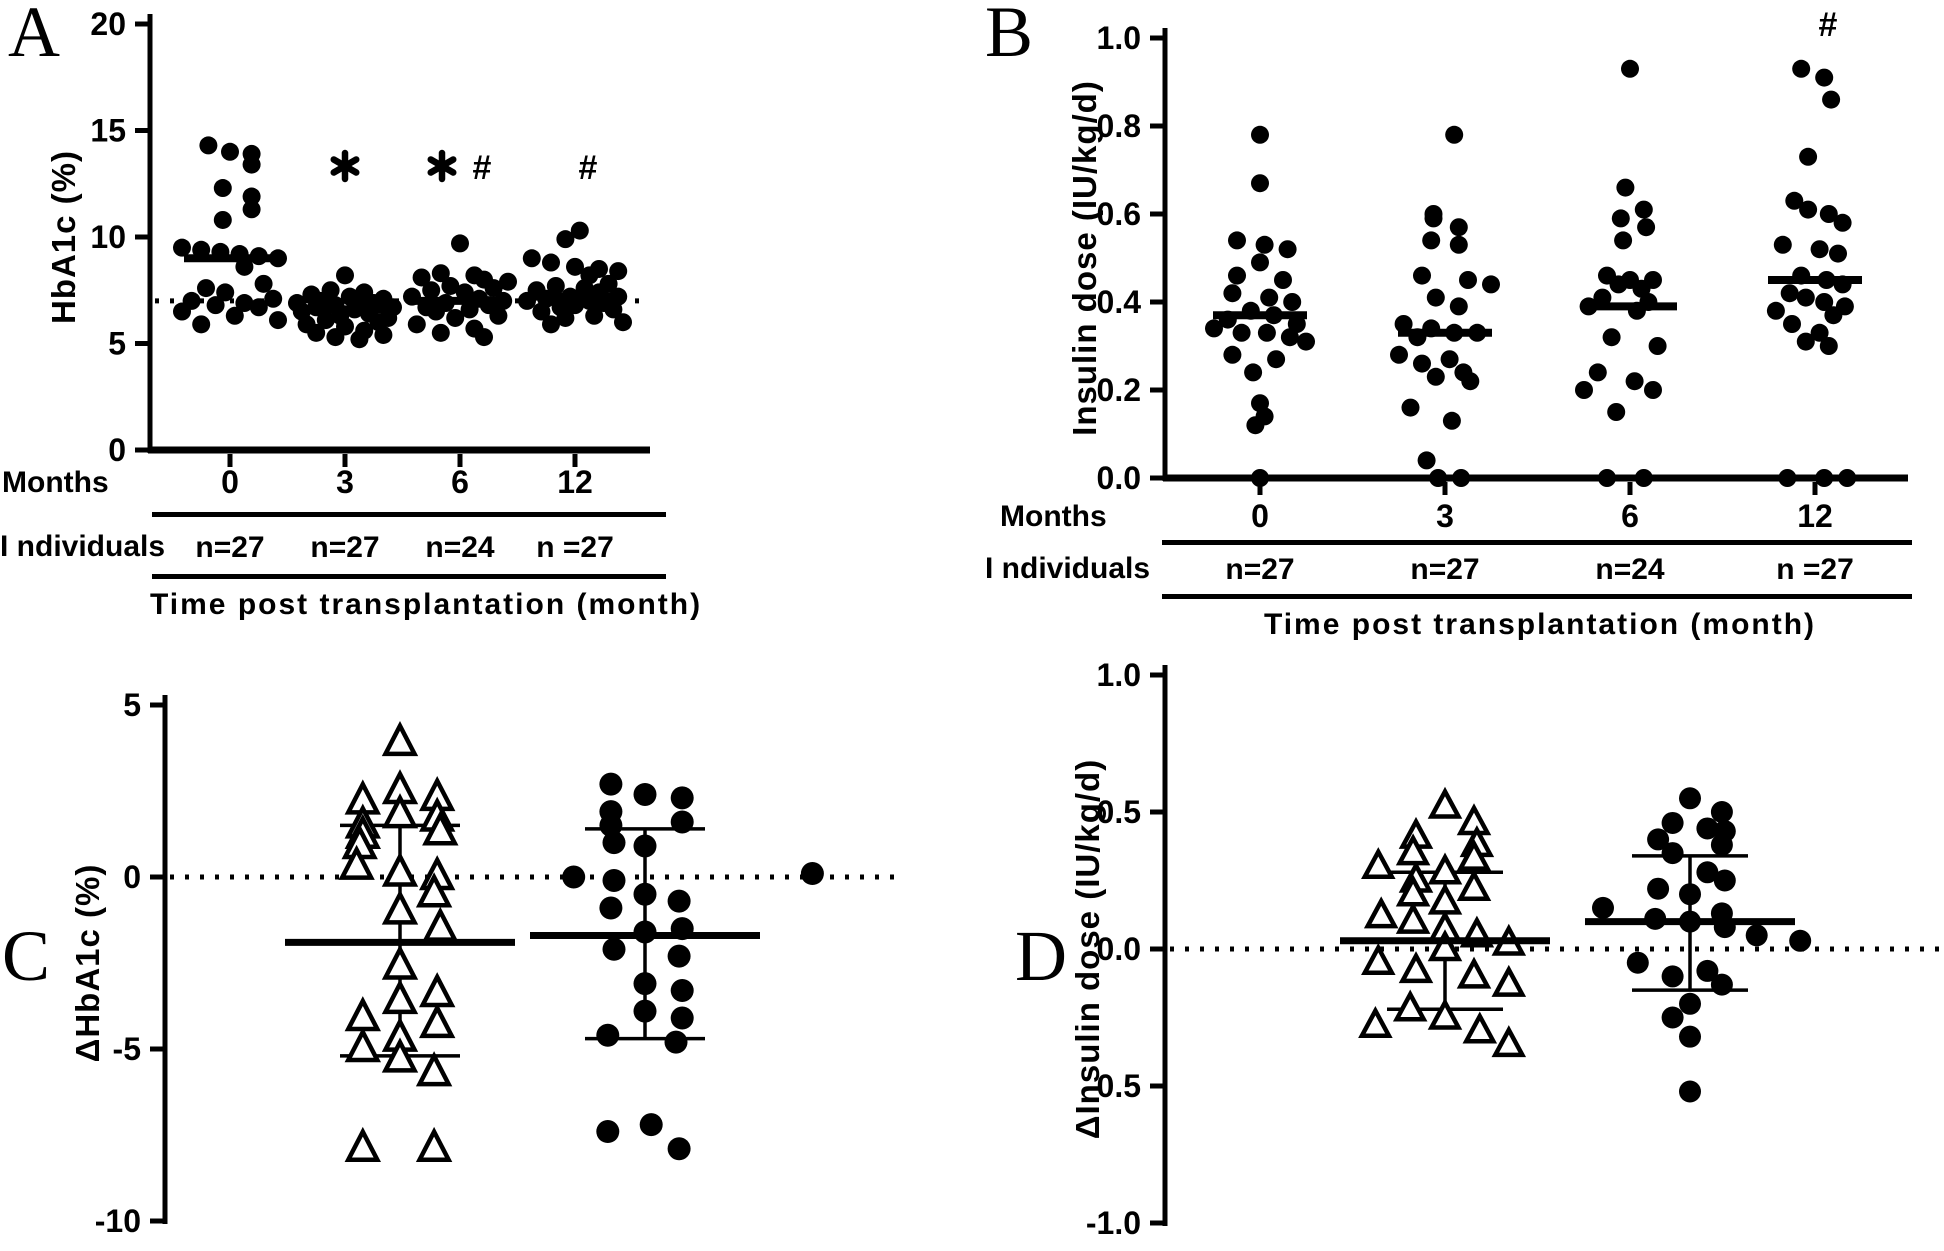  What do you see at coordinates (1119, 390) in the screenshot?
I see `svg-text: 0.2` at bounding box center [1119, 390].